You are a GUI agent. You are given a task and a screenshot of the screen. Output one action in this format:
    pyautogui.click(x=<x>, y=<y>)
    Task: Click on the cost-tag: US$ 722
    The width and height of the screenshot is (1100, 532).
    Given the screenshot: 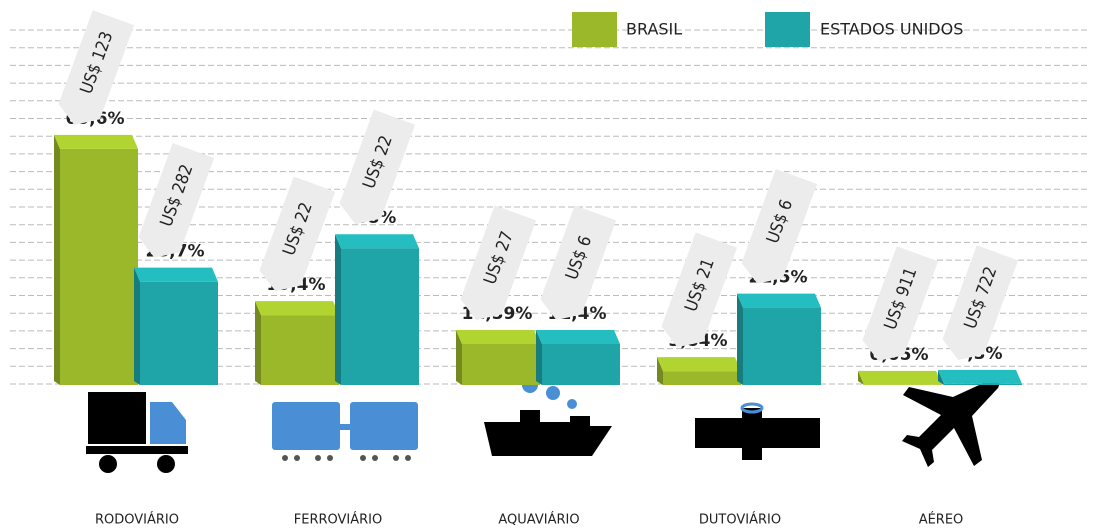 What is the action you would take?
    pyautogui.click(x=980, y=302)
    